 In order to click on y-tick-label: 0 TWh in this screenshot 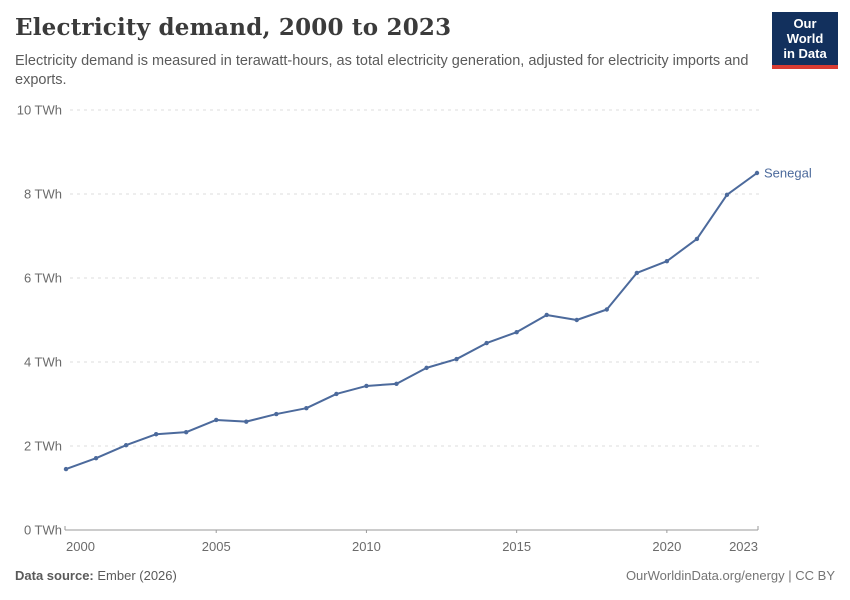, I will do `click(43, 530)`.